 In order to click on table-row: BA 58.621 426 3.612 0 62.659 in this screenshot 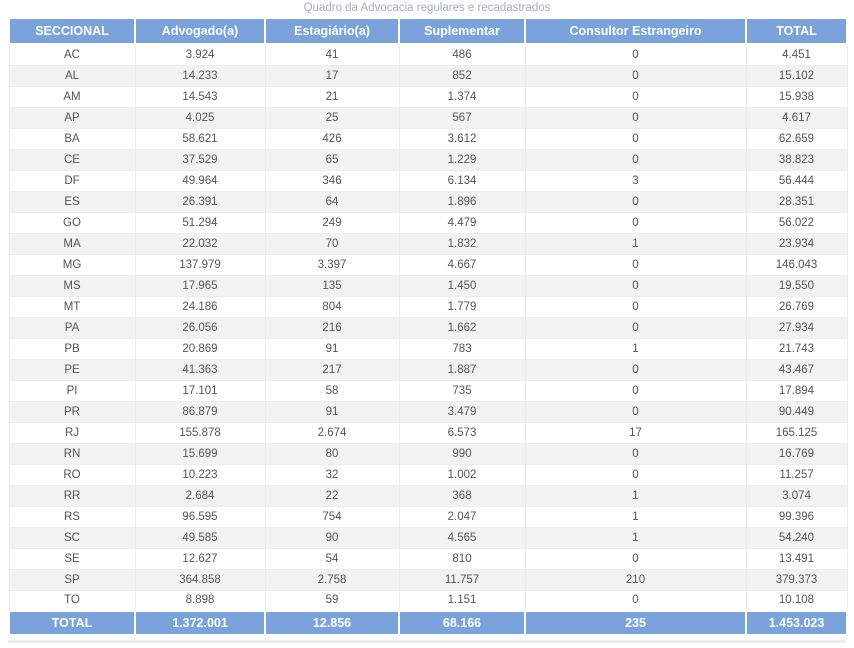, I will do `click(428, 138)`.